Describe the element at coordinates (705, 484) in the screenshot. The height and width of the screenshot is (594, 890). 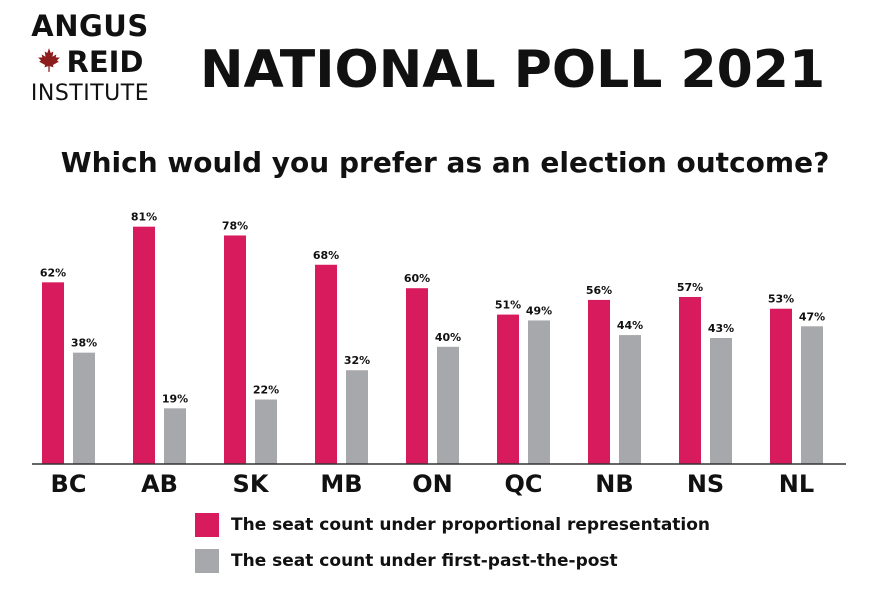
I see `category-label-ns: NS` at that location.